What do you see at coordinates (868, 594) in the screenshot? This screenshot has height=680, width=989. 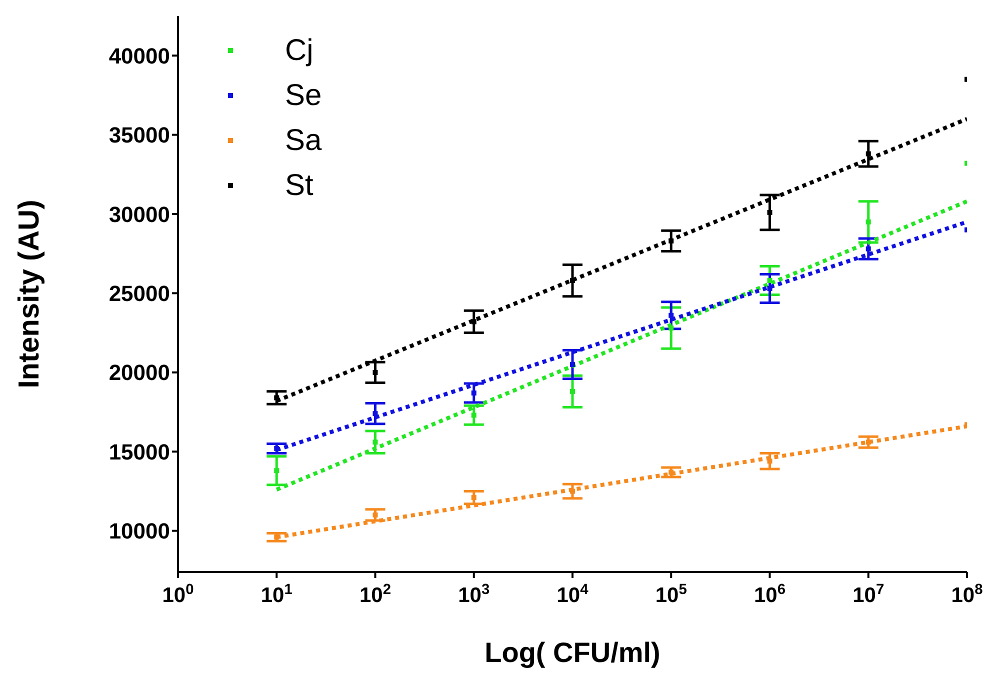 I see `x-tick-label: 10$^{7}$` at bounding box center [868, 594].